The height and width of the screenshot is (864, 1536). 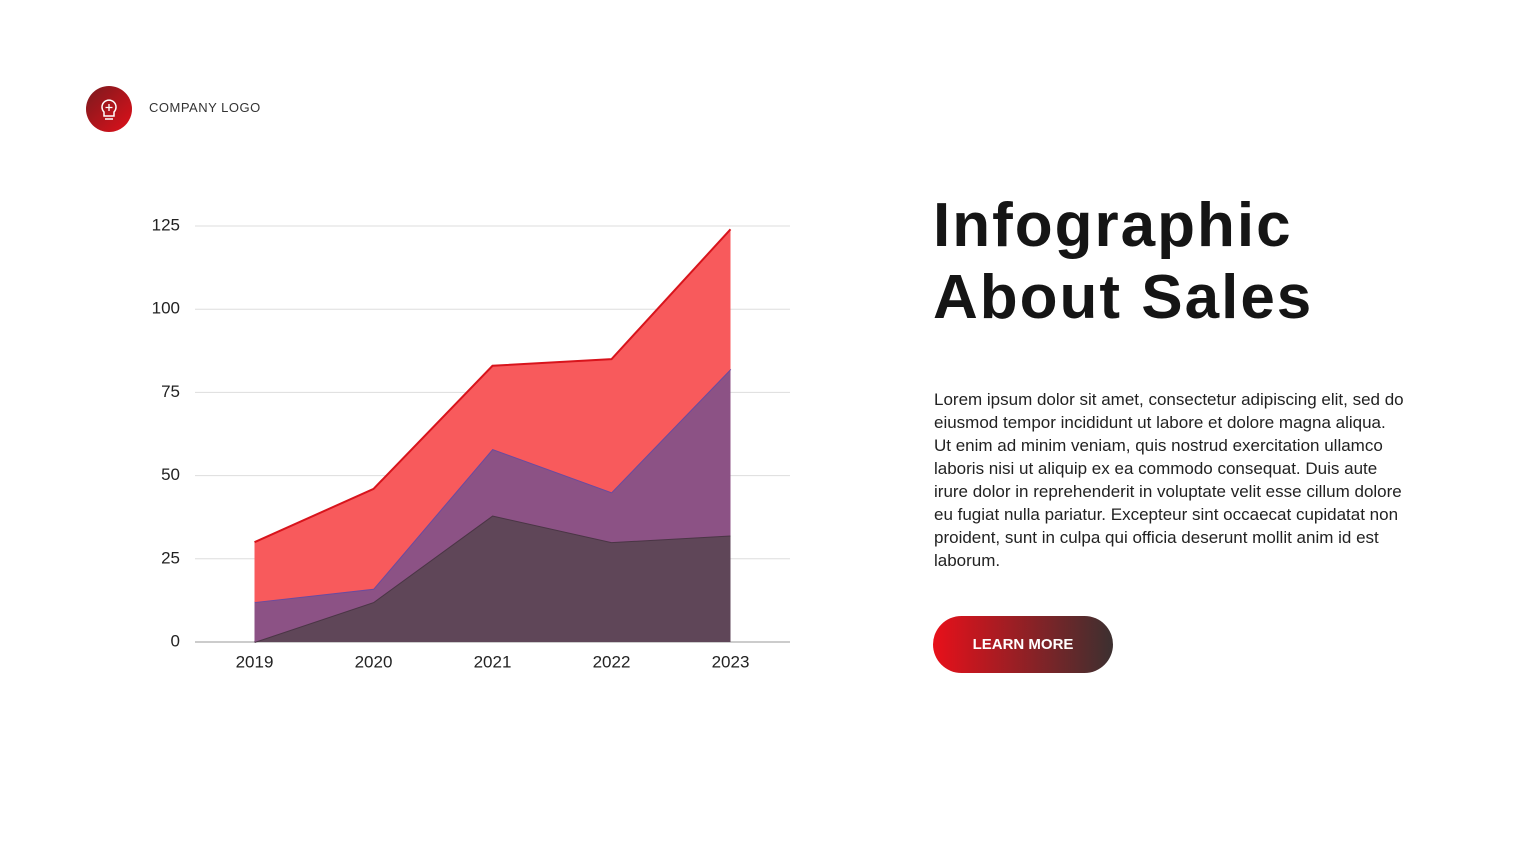 I want to click on area-line, so click(x=493, y=386).